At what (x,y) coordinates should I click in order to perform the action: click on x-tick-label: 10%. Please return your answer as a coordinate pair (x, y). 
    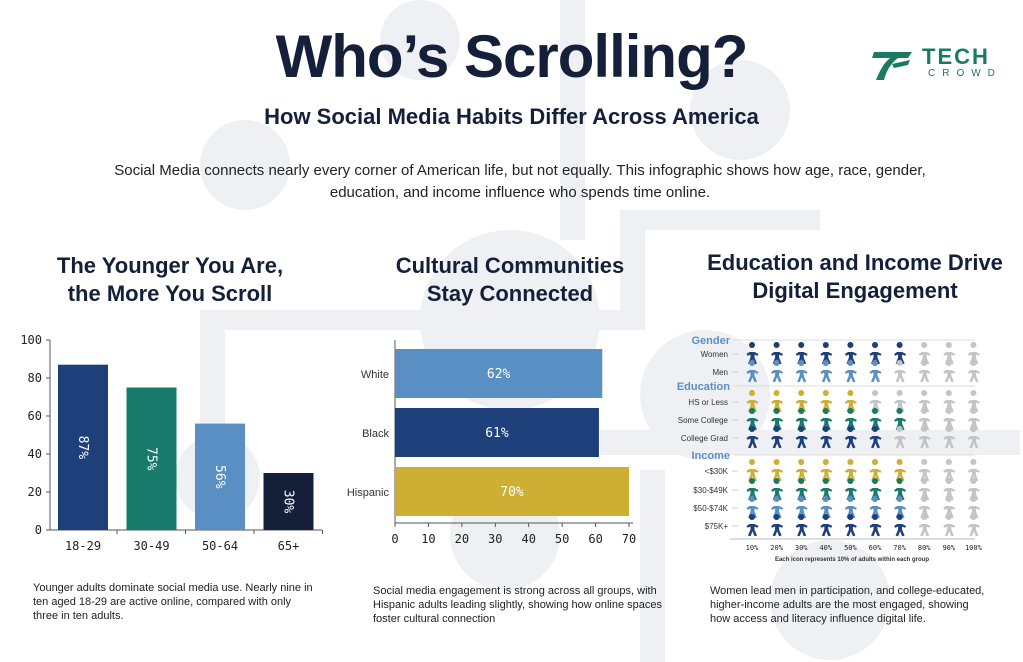
    Looking at the image, I should click on (752, 548).